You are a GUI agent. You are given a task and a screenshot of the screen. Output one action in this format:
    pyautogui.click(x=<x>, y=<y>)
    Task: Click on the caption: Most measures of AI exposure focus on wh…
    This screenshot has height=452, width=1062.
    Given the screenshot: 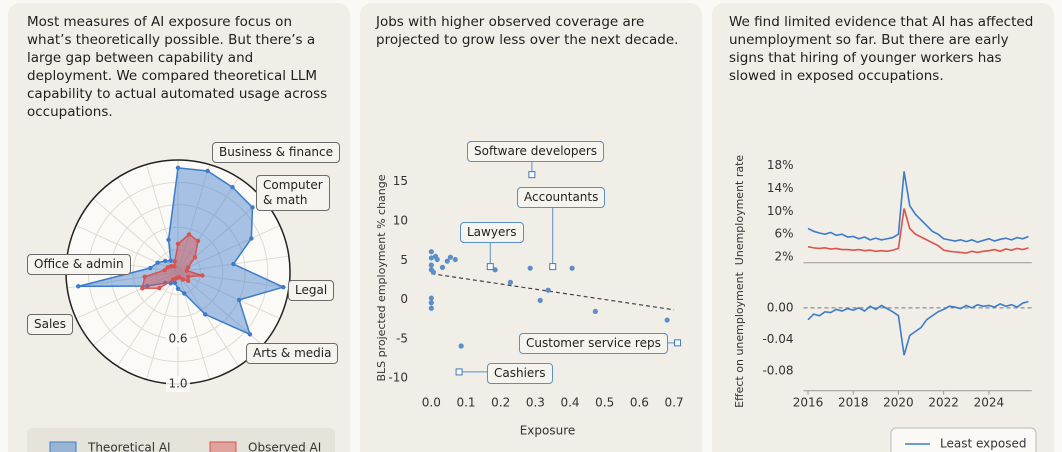 What is the action you would take?
    pyautogui.click(x=177, y=67)
    